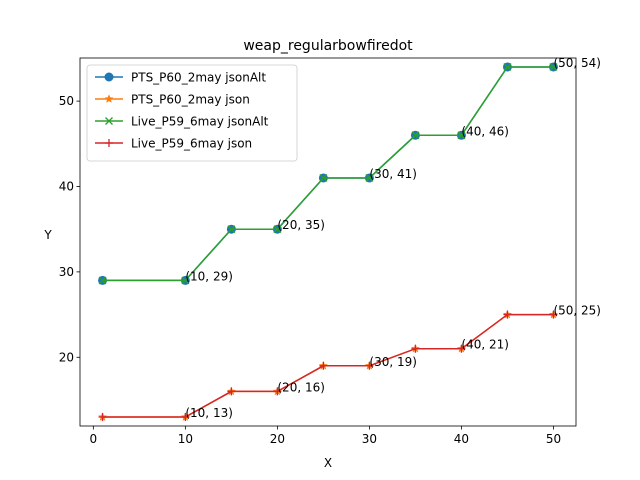 The image size is (640, 480). I want to click on x-tick-label: 10, so click(185, 439).